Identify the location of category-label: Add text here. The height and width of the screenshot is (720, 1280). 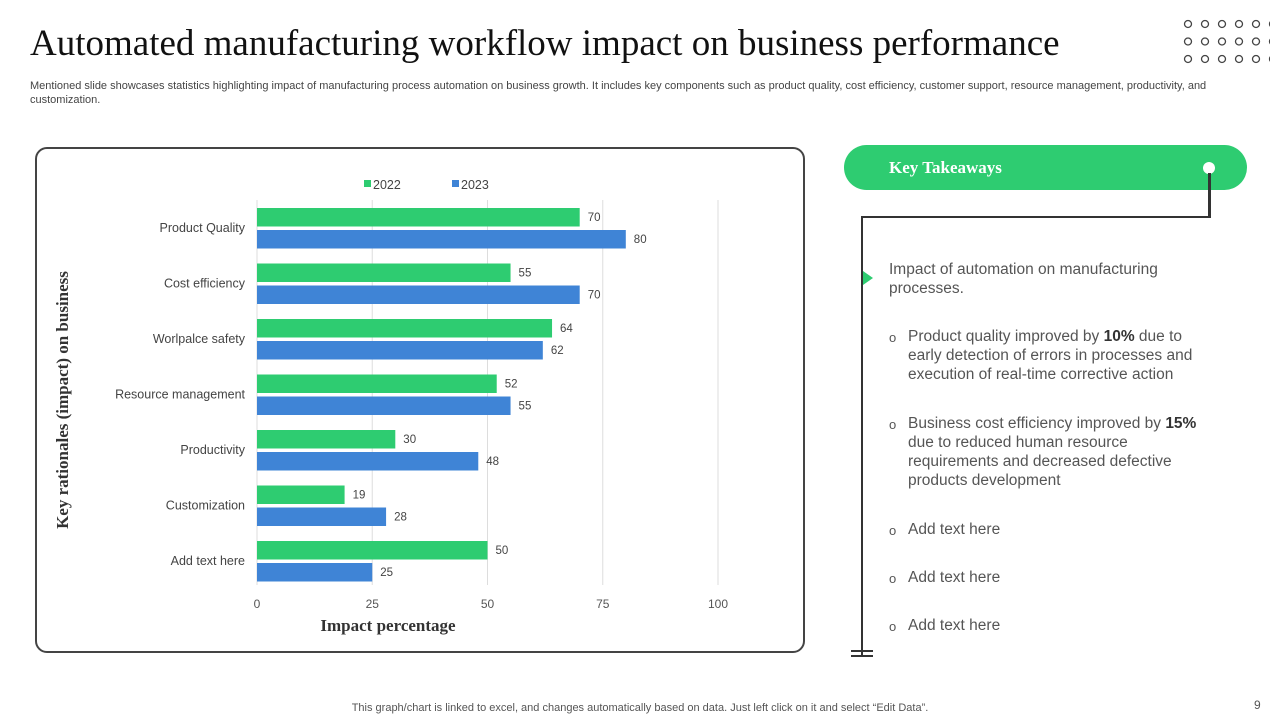
(208, 561).